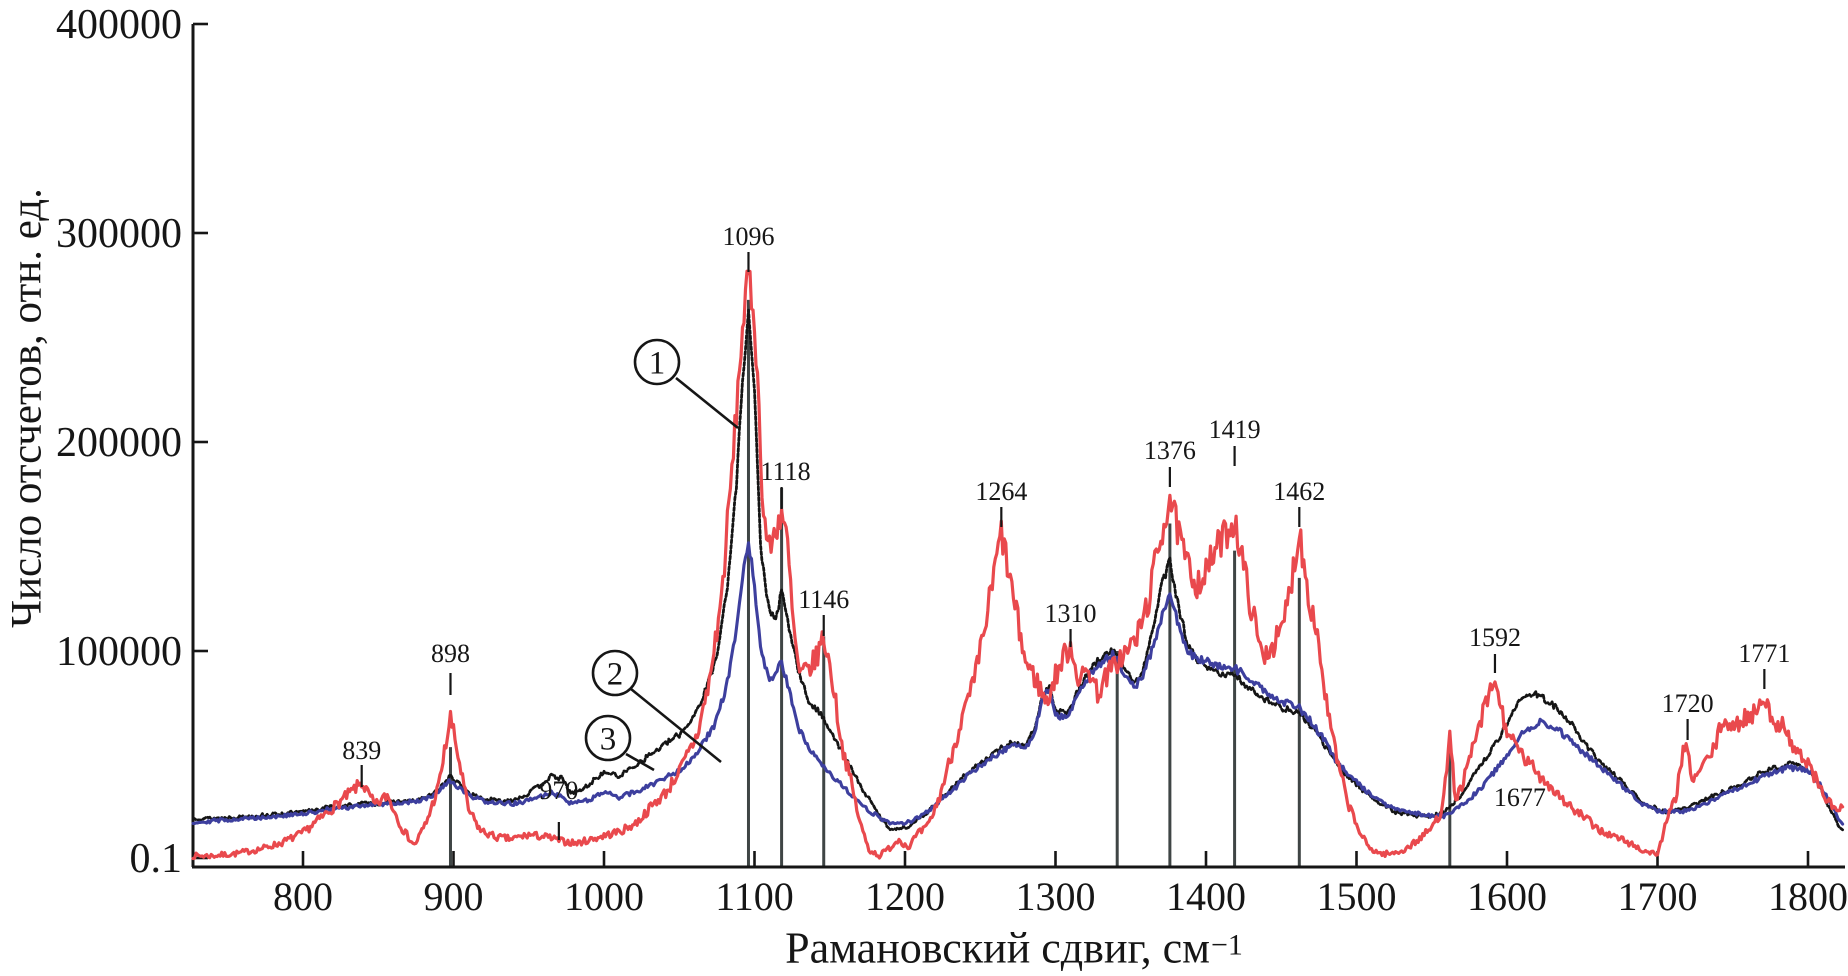 The width and height of the screenshot is (1848, 976). I want to click on x-axis-title: Рамановский сдвиг, см−1, so click(1014, 948).